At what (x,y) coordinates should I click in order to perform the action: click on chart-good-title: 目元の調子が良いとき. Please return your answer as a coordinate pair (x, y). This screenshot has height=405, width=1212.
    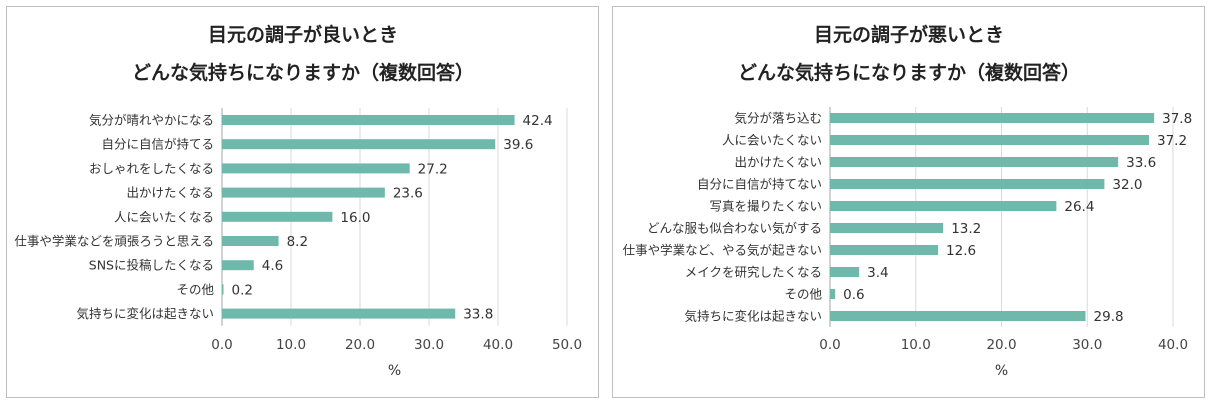
    Looking at the image, I should click on (303, 34).